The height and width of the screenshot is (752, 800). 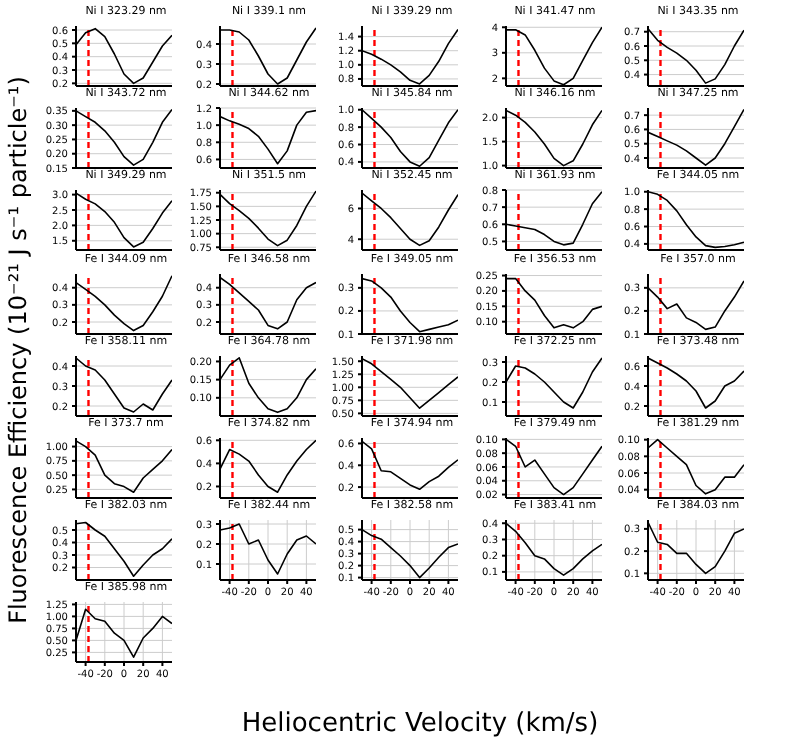 I want to click on x-axis-title: Heliocentric Velocity (km/s), so click(x=420, y=724).